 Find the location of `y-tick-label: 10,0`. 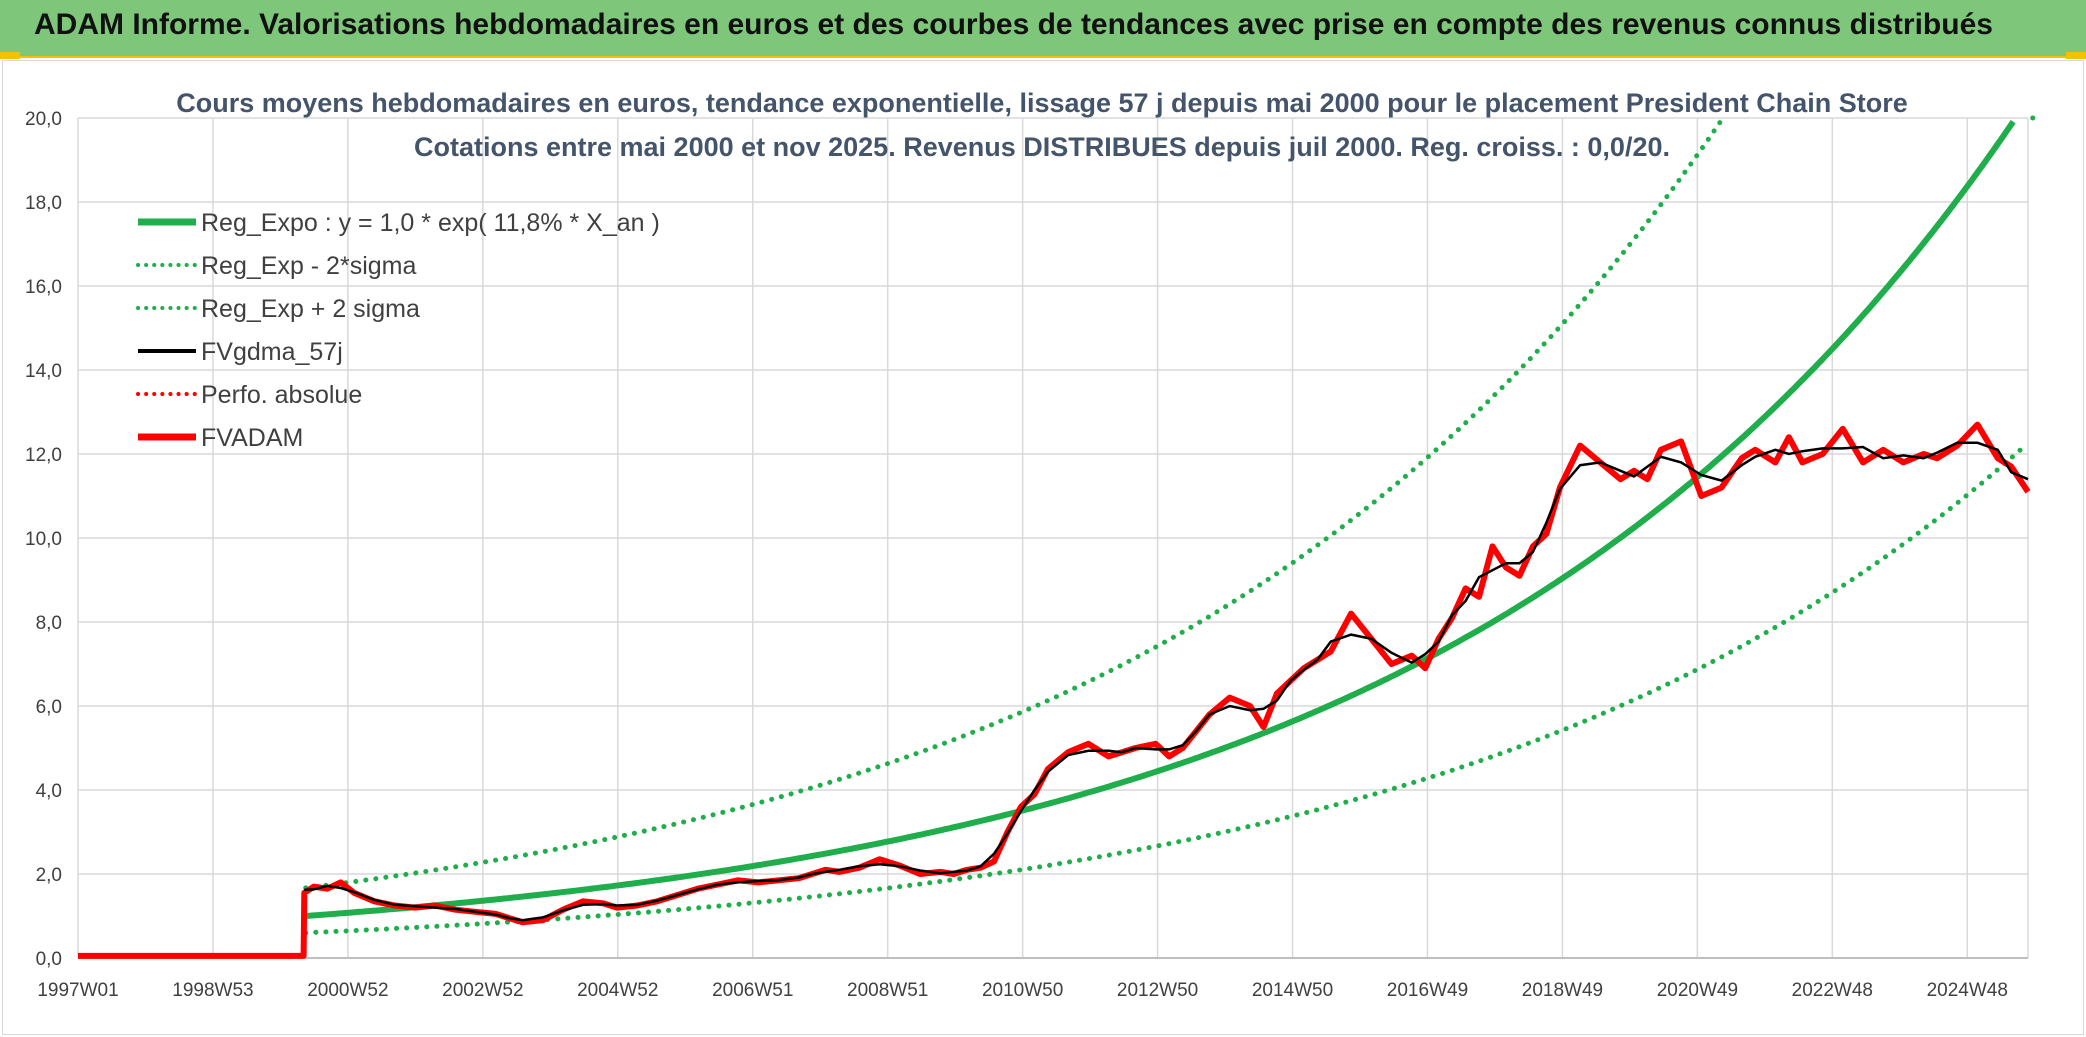

y-tick-label: 10,0 is located at coordinates (43, 539).